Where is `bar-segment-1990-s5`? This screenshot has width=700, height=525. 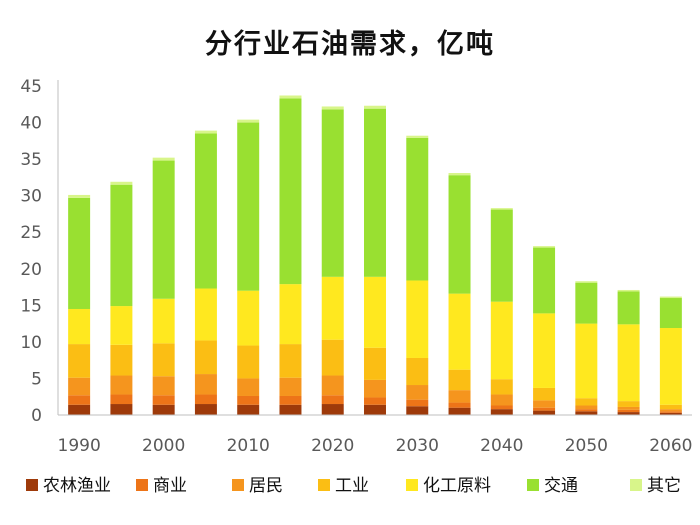 bar-segment-1990-s5 is located at coordinates (79, 253).